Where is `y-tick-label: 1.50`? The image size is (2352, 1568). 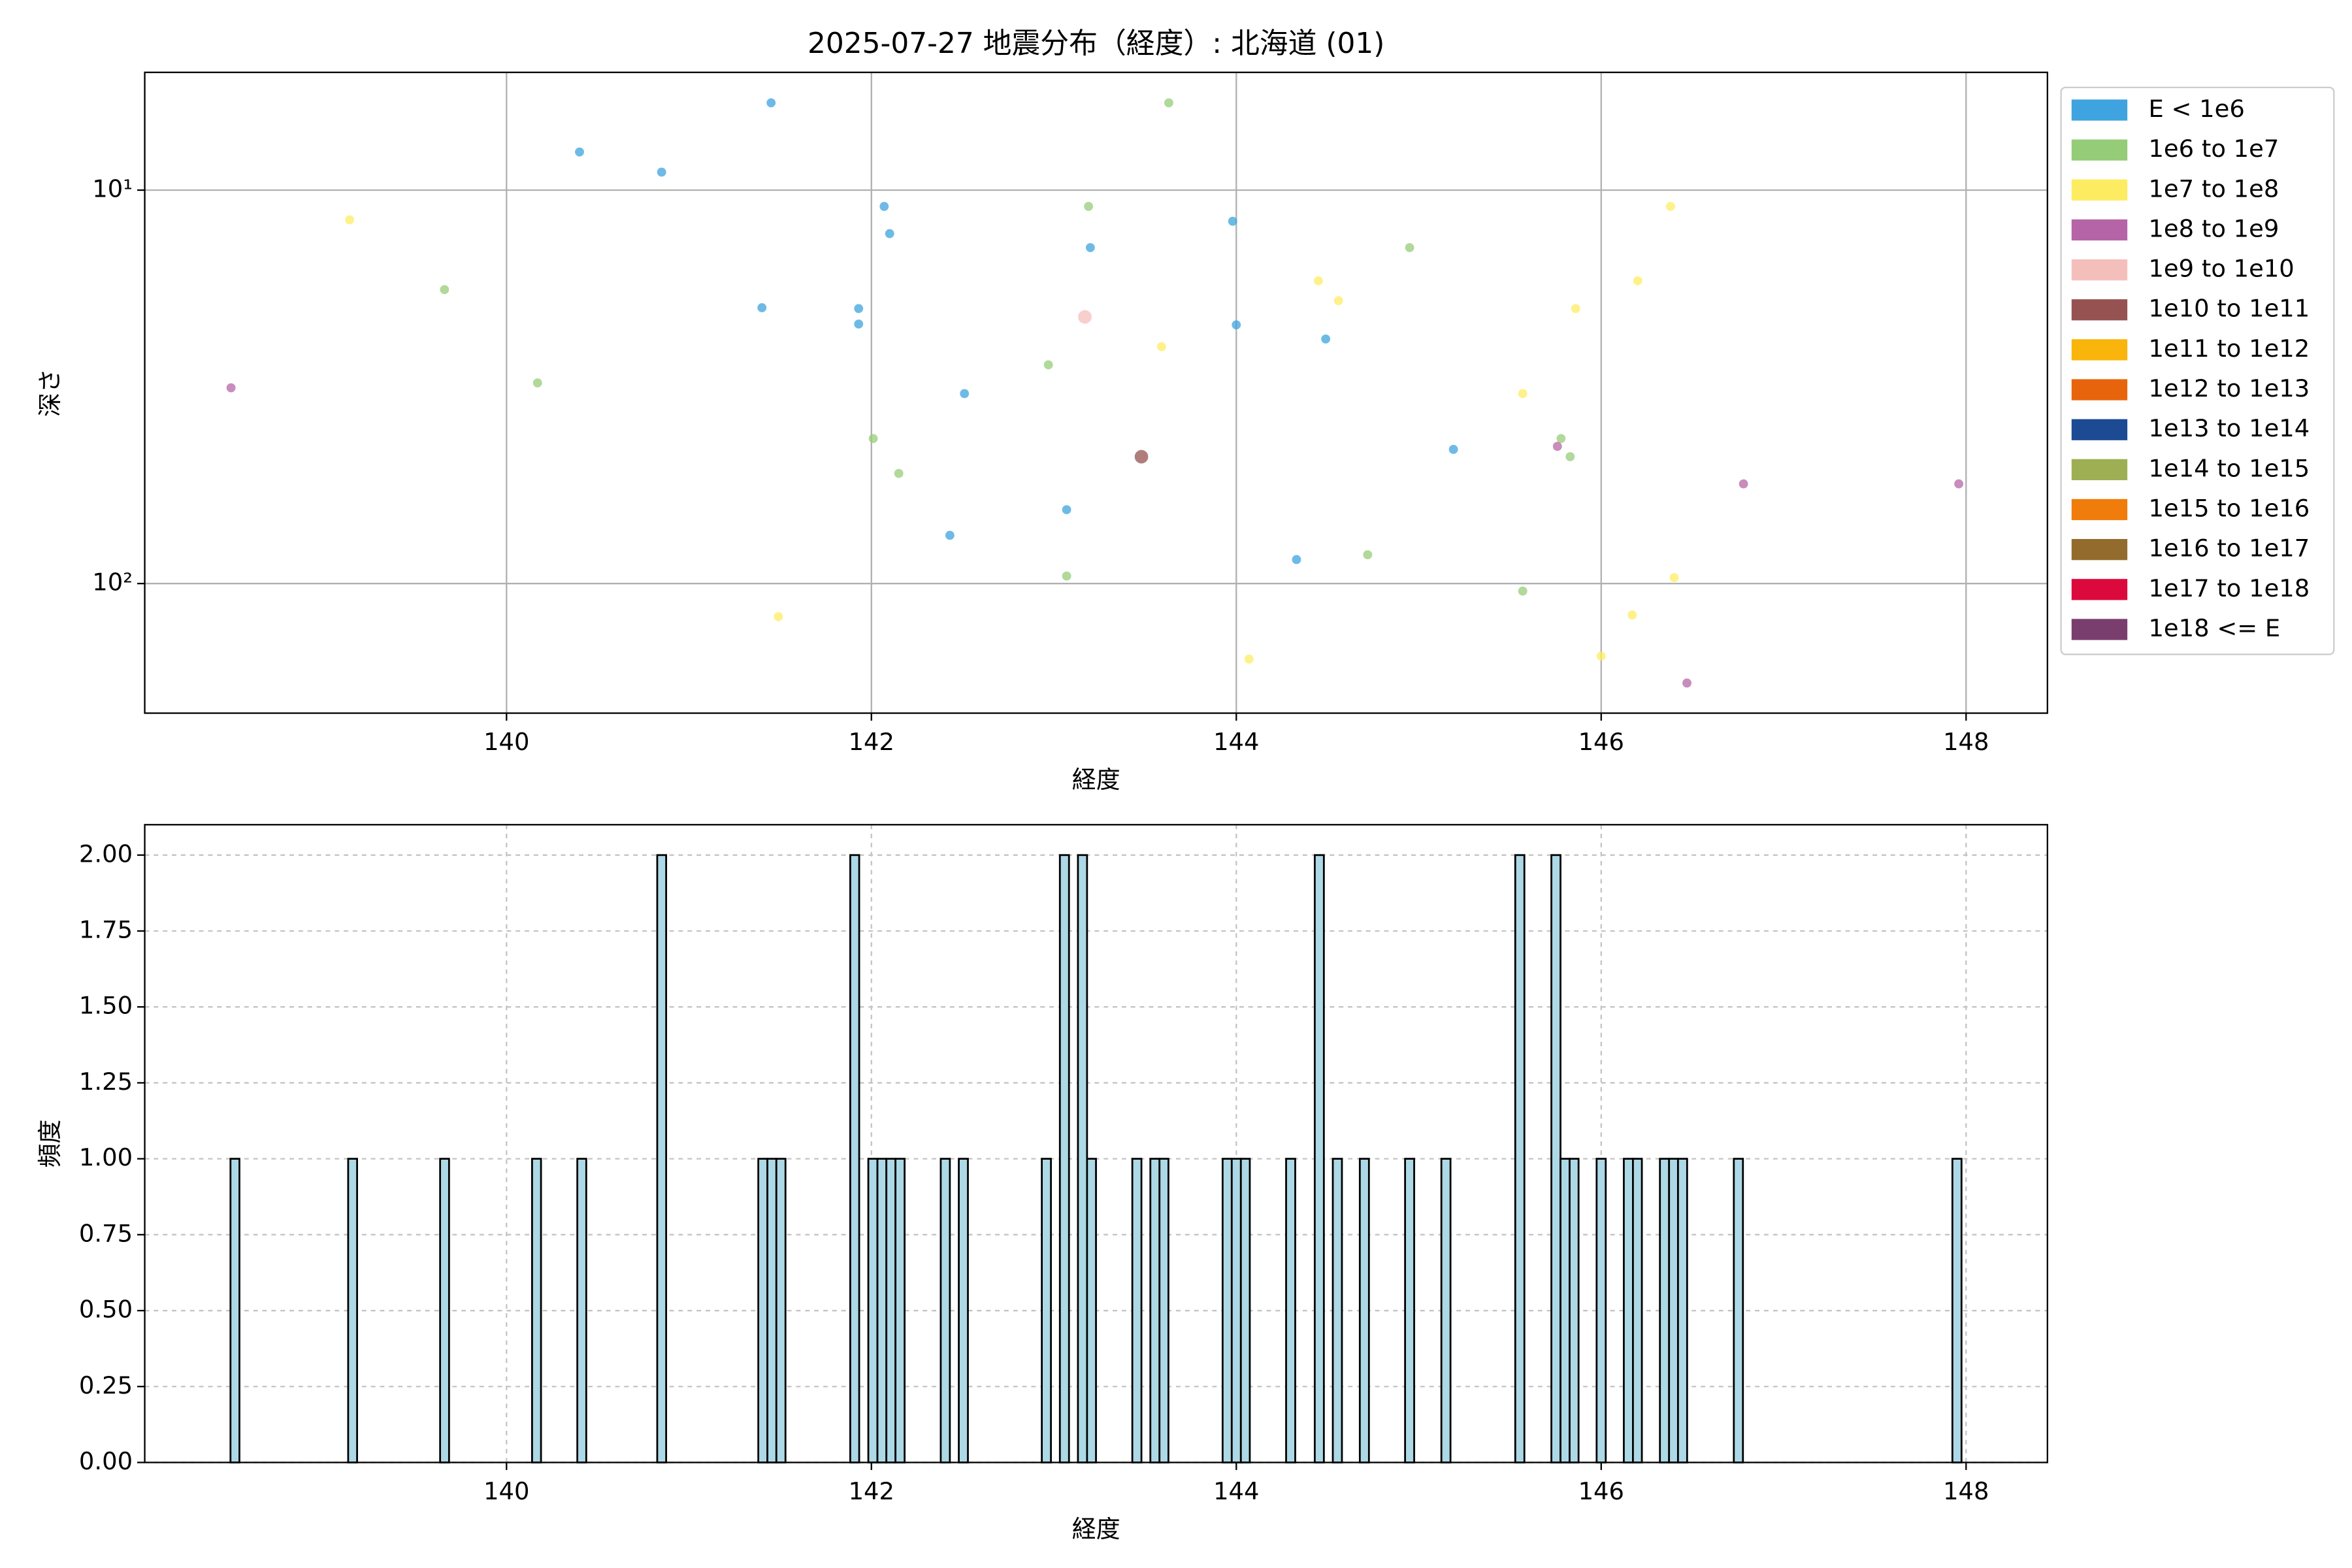
y-tick-label: 1.50 is located at coordinates (106, 1006).